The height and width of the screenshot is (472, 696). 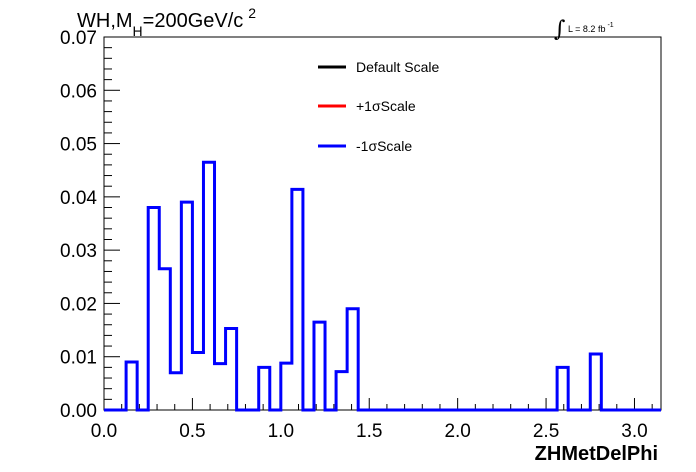 What do you see at coordinates (596, 454) in the screenshot?
I see `x-axis-label: ZHMetDelPhi` at bounding box center [596, 454].